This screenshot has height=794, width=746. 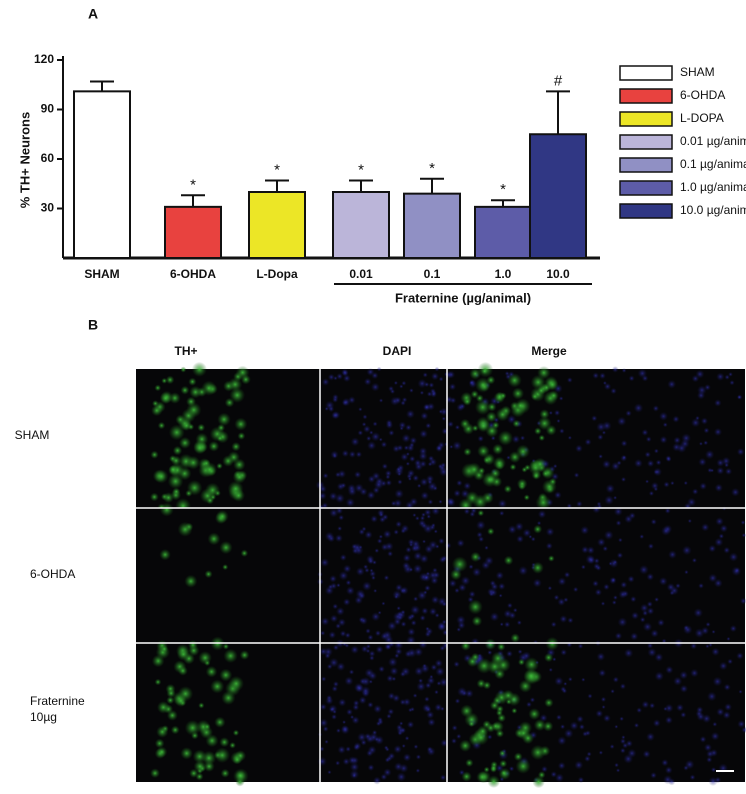 I want to click on bar, so click(x=432, y=225).